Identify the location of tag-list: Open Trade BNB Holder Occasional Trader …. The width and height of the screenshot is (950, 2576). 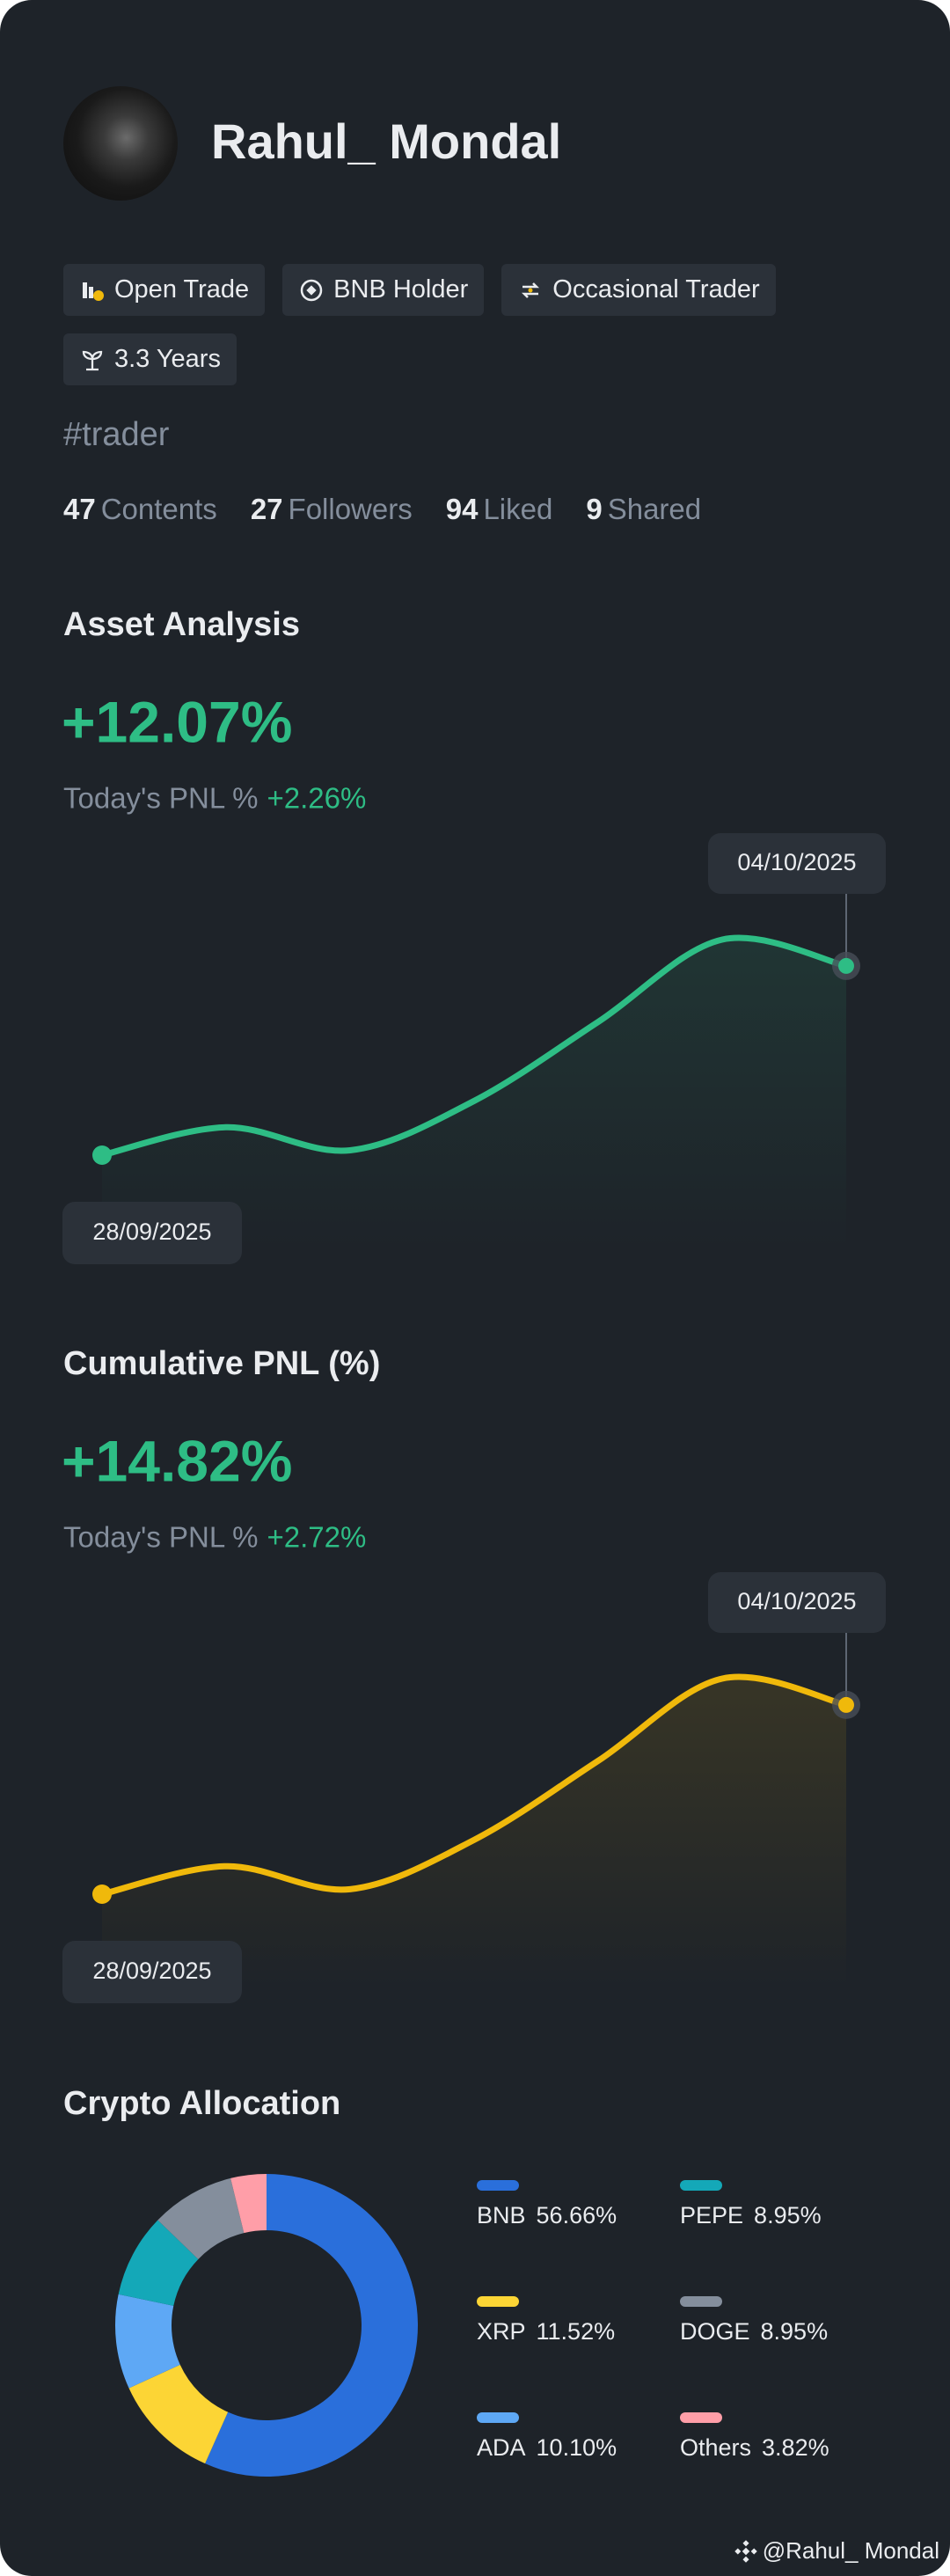
(459, 324).